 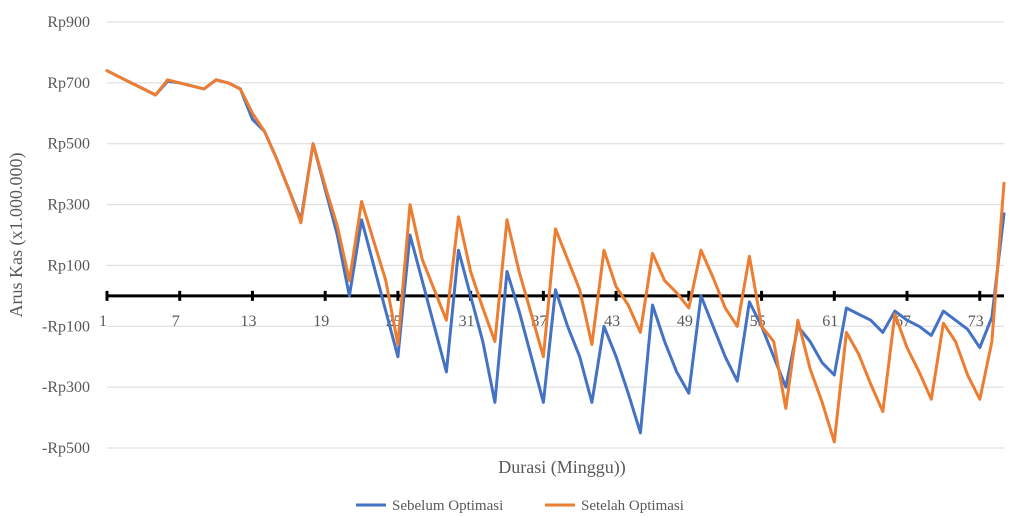 I want to click on x-tick-label: 73, so click(x=976, y=321).